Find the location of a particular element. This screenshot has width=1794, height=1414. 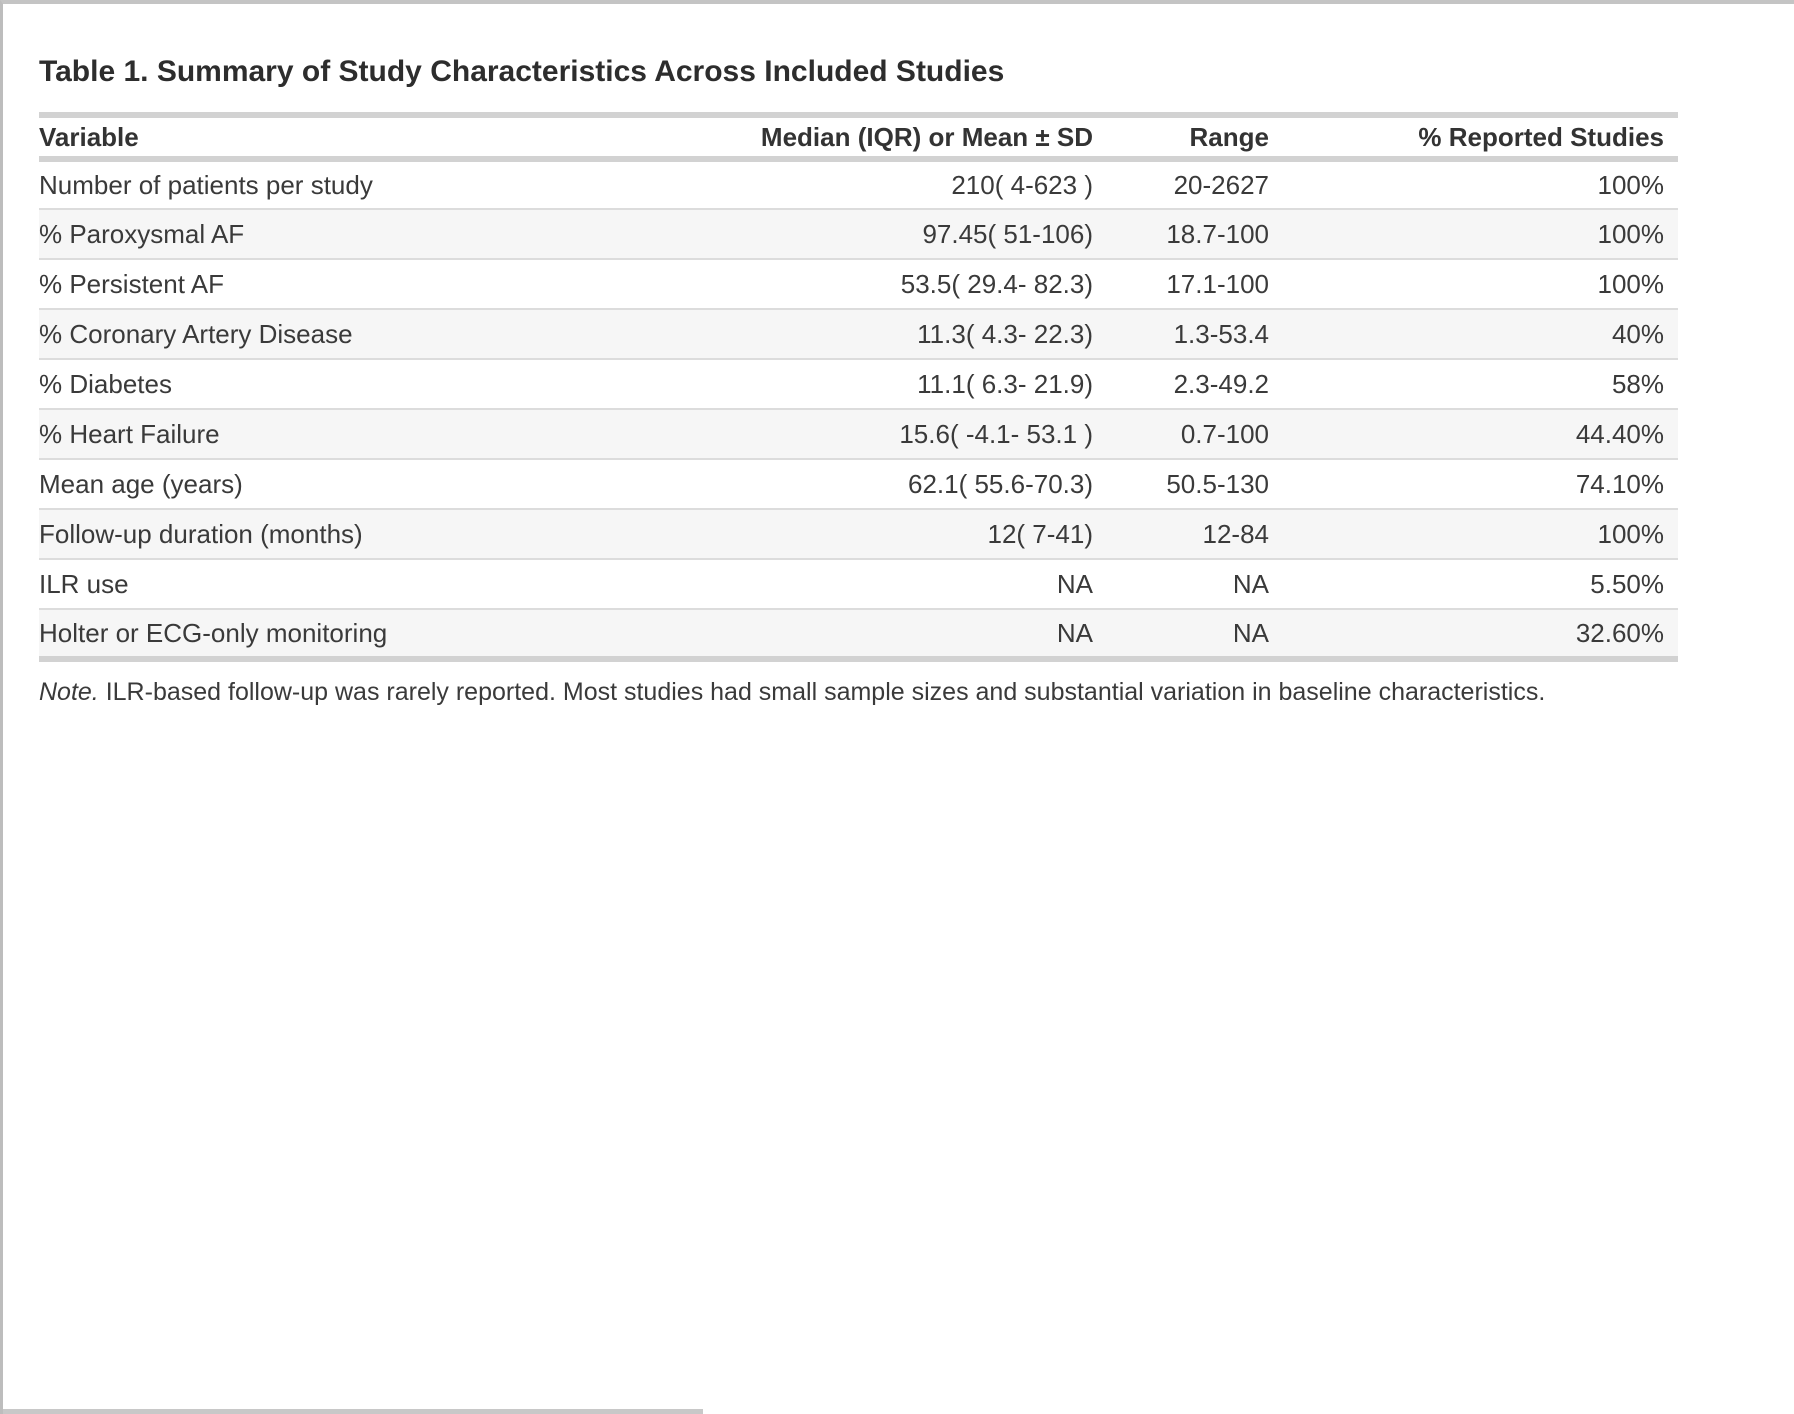

column-header-variable: Variable is located at coordinates (89, 136).